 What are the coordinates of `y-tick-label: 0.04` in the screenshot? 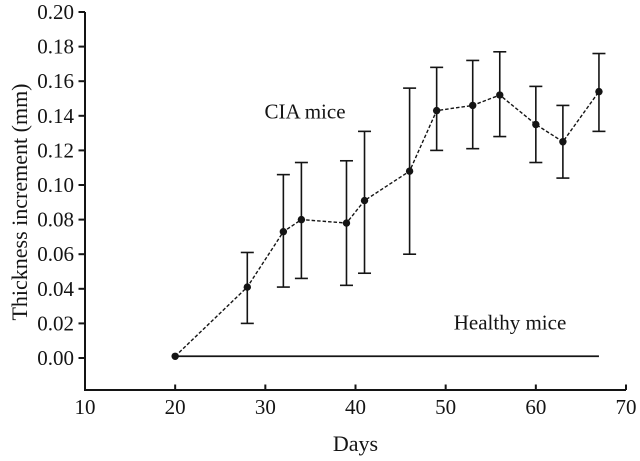 It's located at (55, 289).